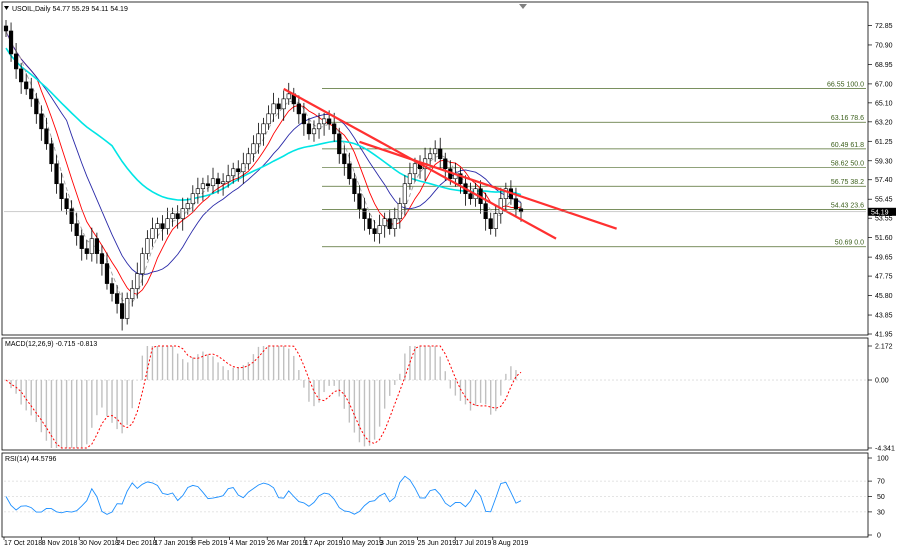  Describe the element at coordinates (849, 243) in the screenshot. I see `fib-level-label: 50.69 0.0` at that location.